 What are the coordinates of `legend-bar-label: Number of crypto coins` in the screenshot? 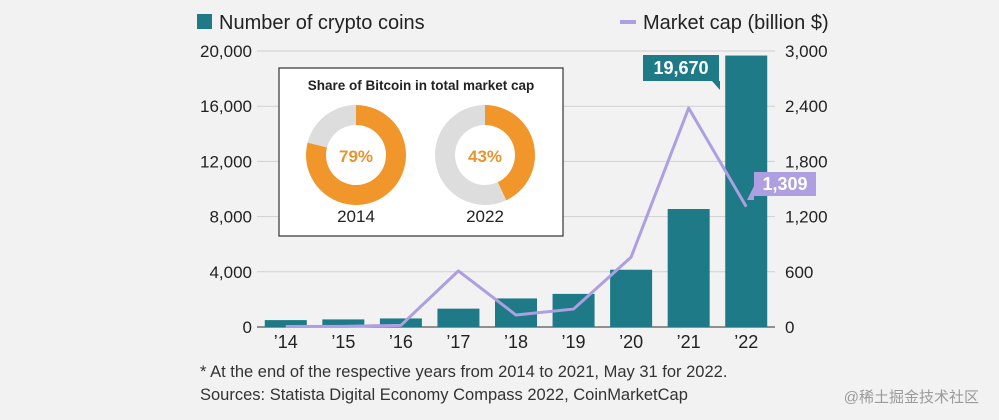 It's located at (322, 23).